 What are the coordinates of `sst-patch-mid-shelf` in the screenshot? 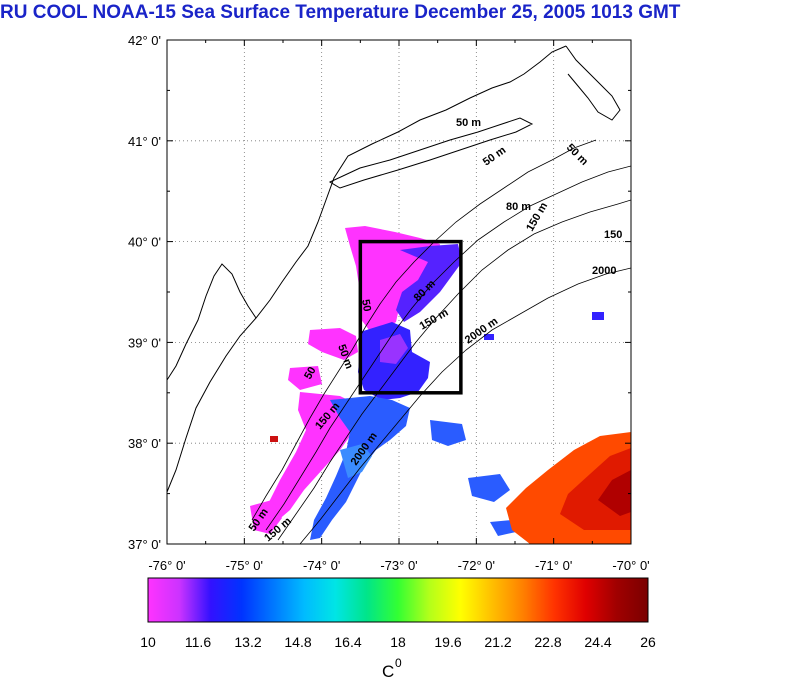 It's located at (333, 344).